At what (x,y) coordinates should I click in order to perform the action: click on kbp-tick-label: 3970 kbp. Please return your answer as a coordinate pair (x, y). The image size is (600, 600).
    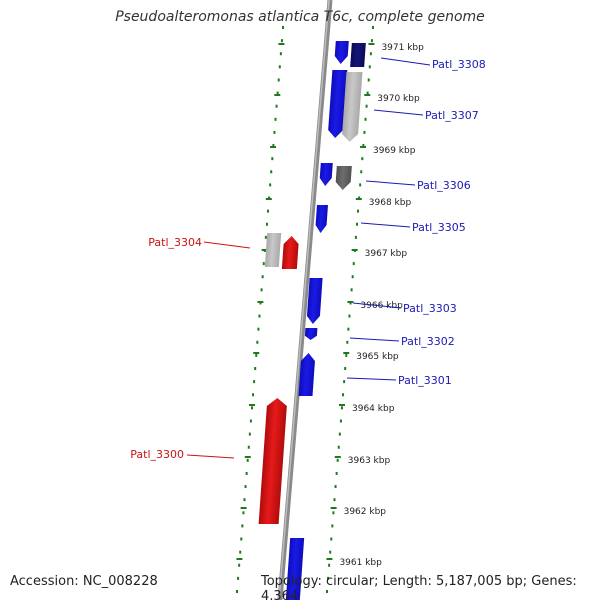
    Looking at the image, I should click on (398, 99).